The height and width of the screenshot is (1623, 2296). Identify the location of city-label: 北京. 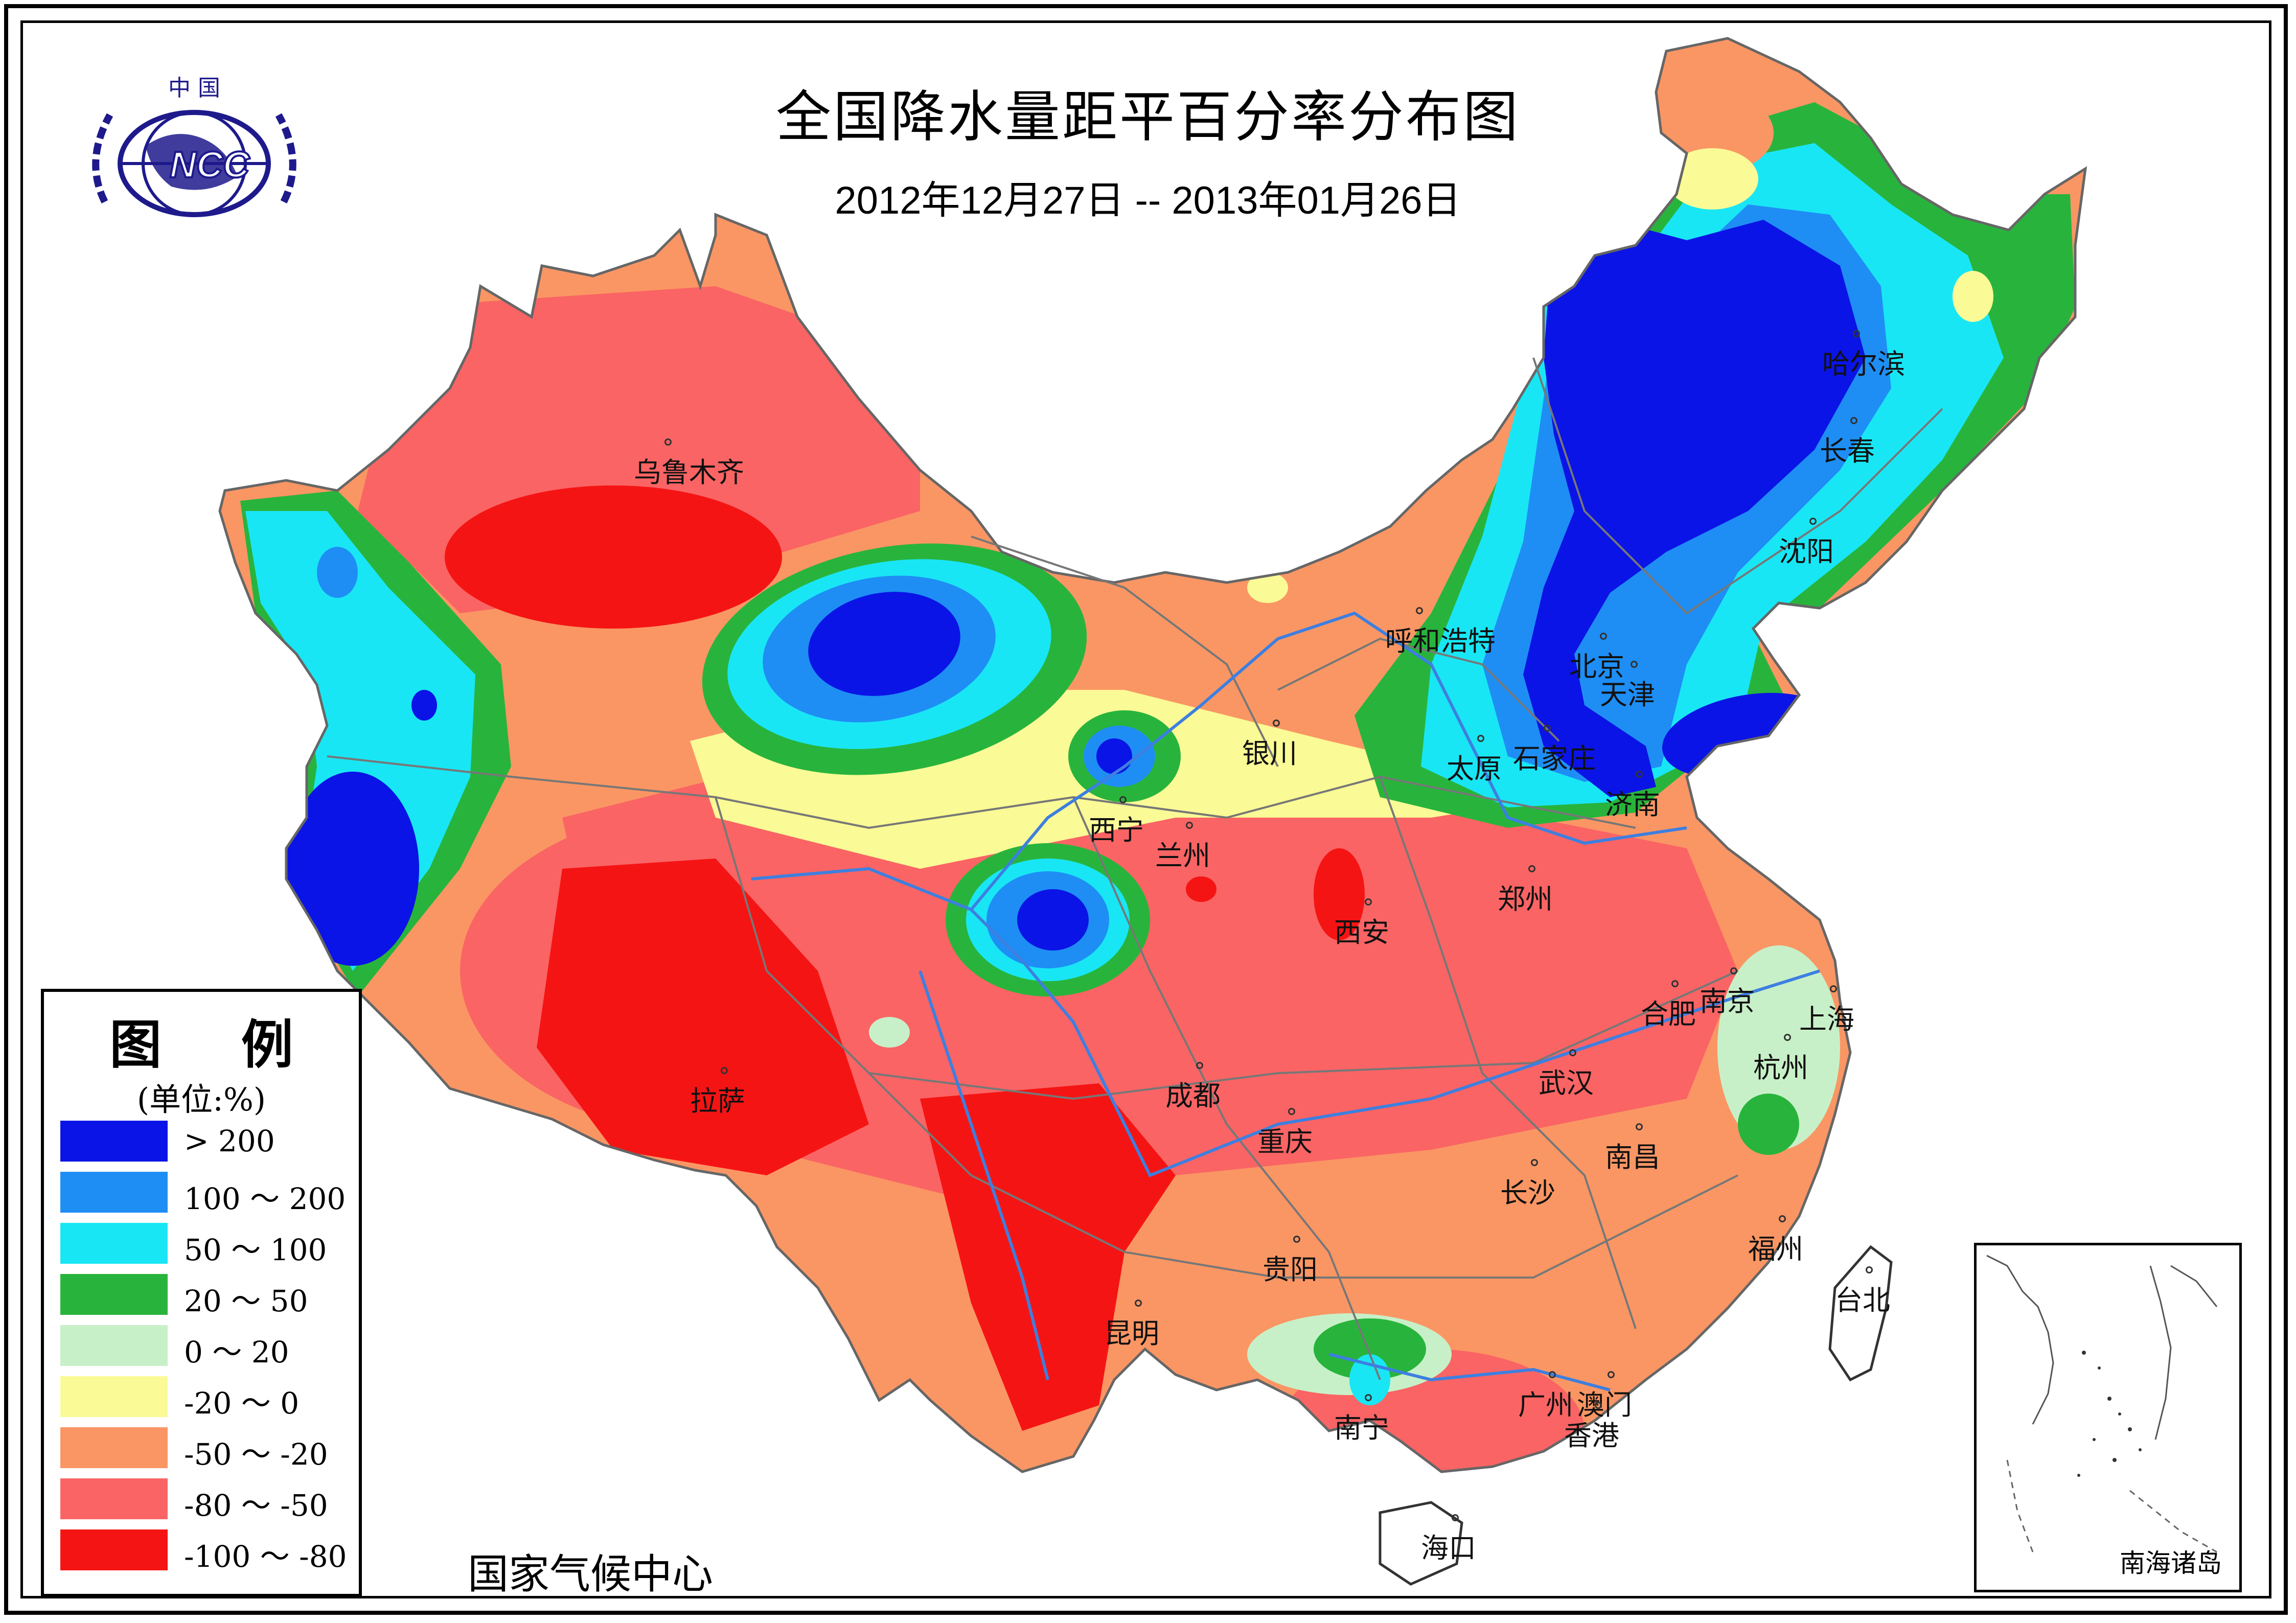
(1597, 667).